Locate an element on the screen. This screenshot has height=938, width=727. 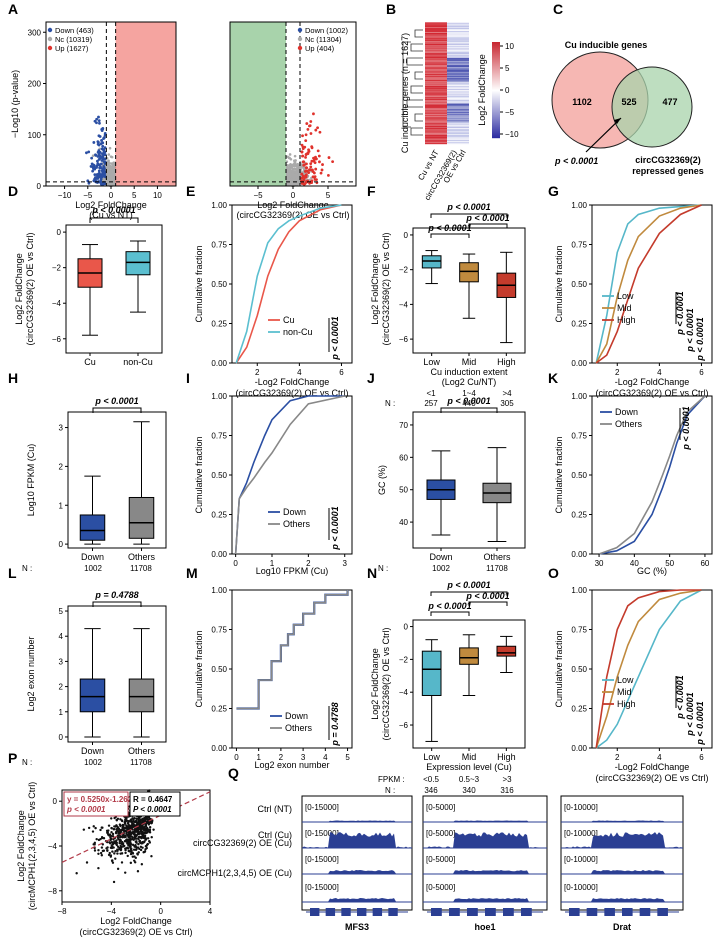
y-tick-label: 2 is located at coordinates (61, 687).